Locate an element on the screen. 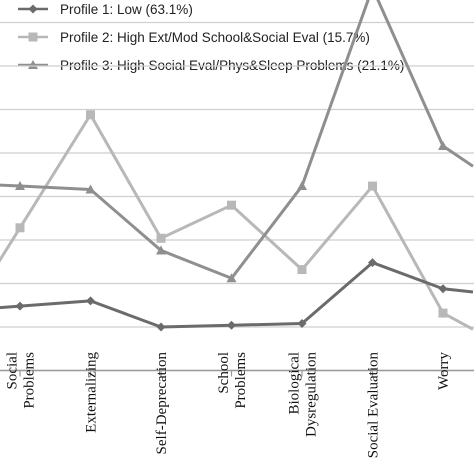  x-tick-label-line: Social Evaluation is located at coordinates (374, 405).